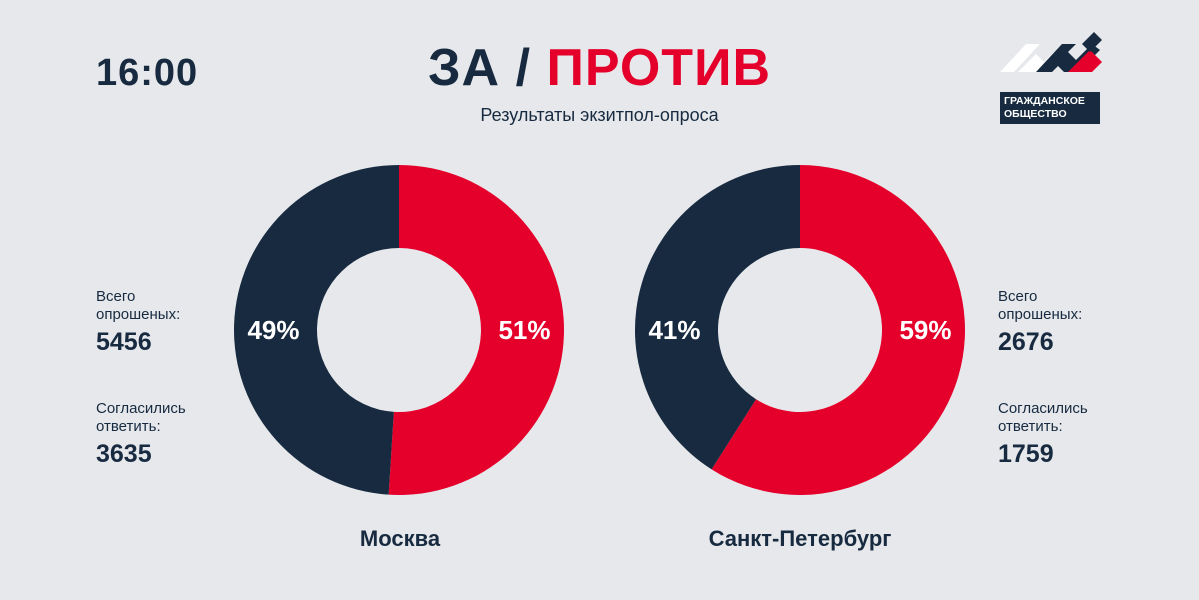 The image size is (1199, 600). I want to click on city-label-spb: Санкт-Петербург, so click(800, 538).